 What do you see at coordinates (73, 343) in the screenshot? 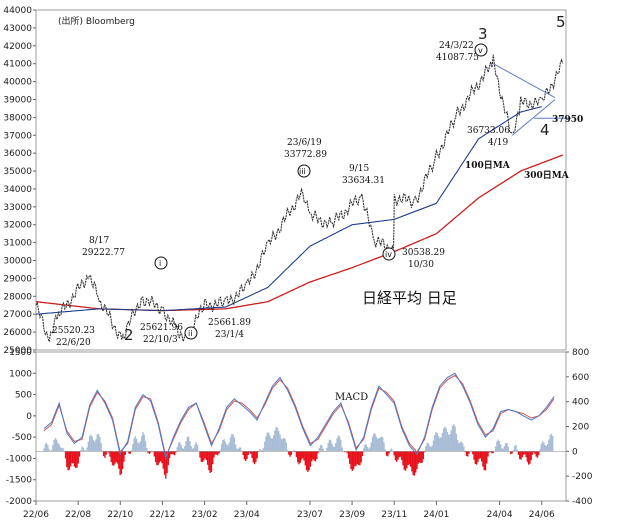
I see `annotation-22-6-20: 22/6/20` at bounding box center [73, 343].